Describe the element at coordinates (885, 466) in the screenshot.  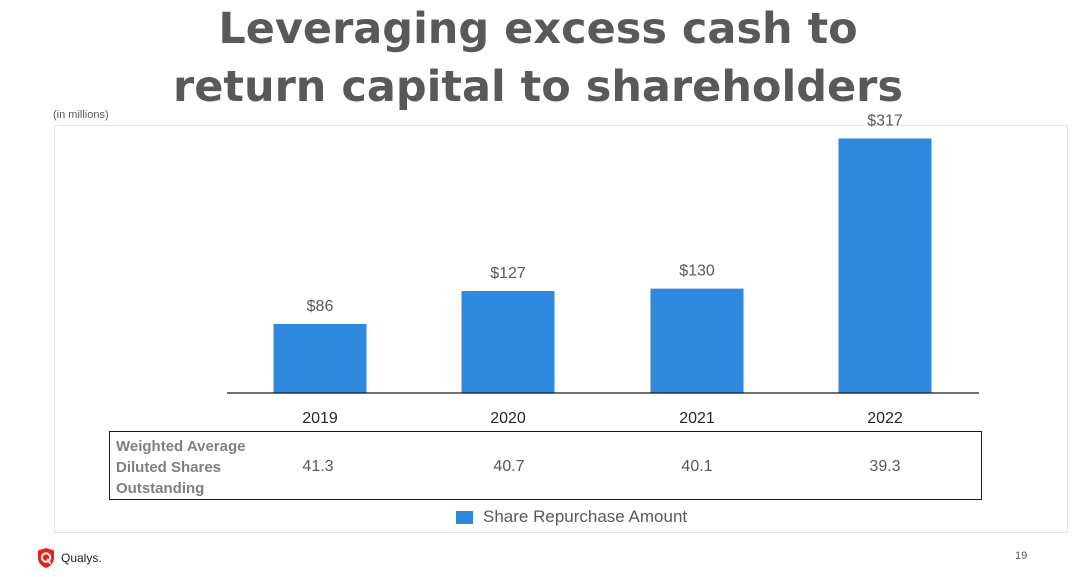
I see `table-cell-2022: 39.3` at that location.